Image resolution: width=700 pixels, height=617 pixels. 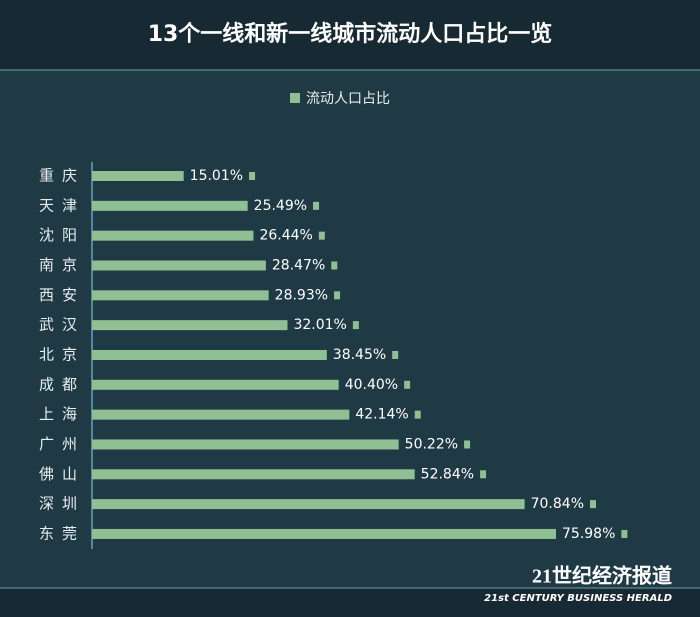 I want to click on y-tick-label: 重庆, so click(x=62, y=176).